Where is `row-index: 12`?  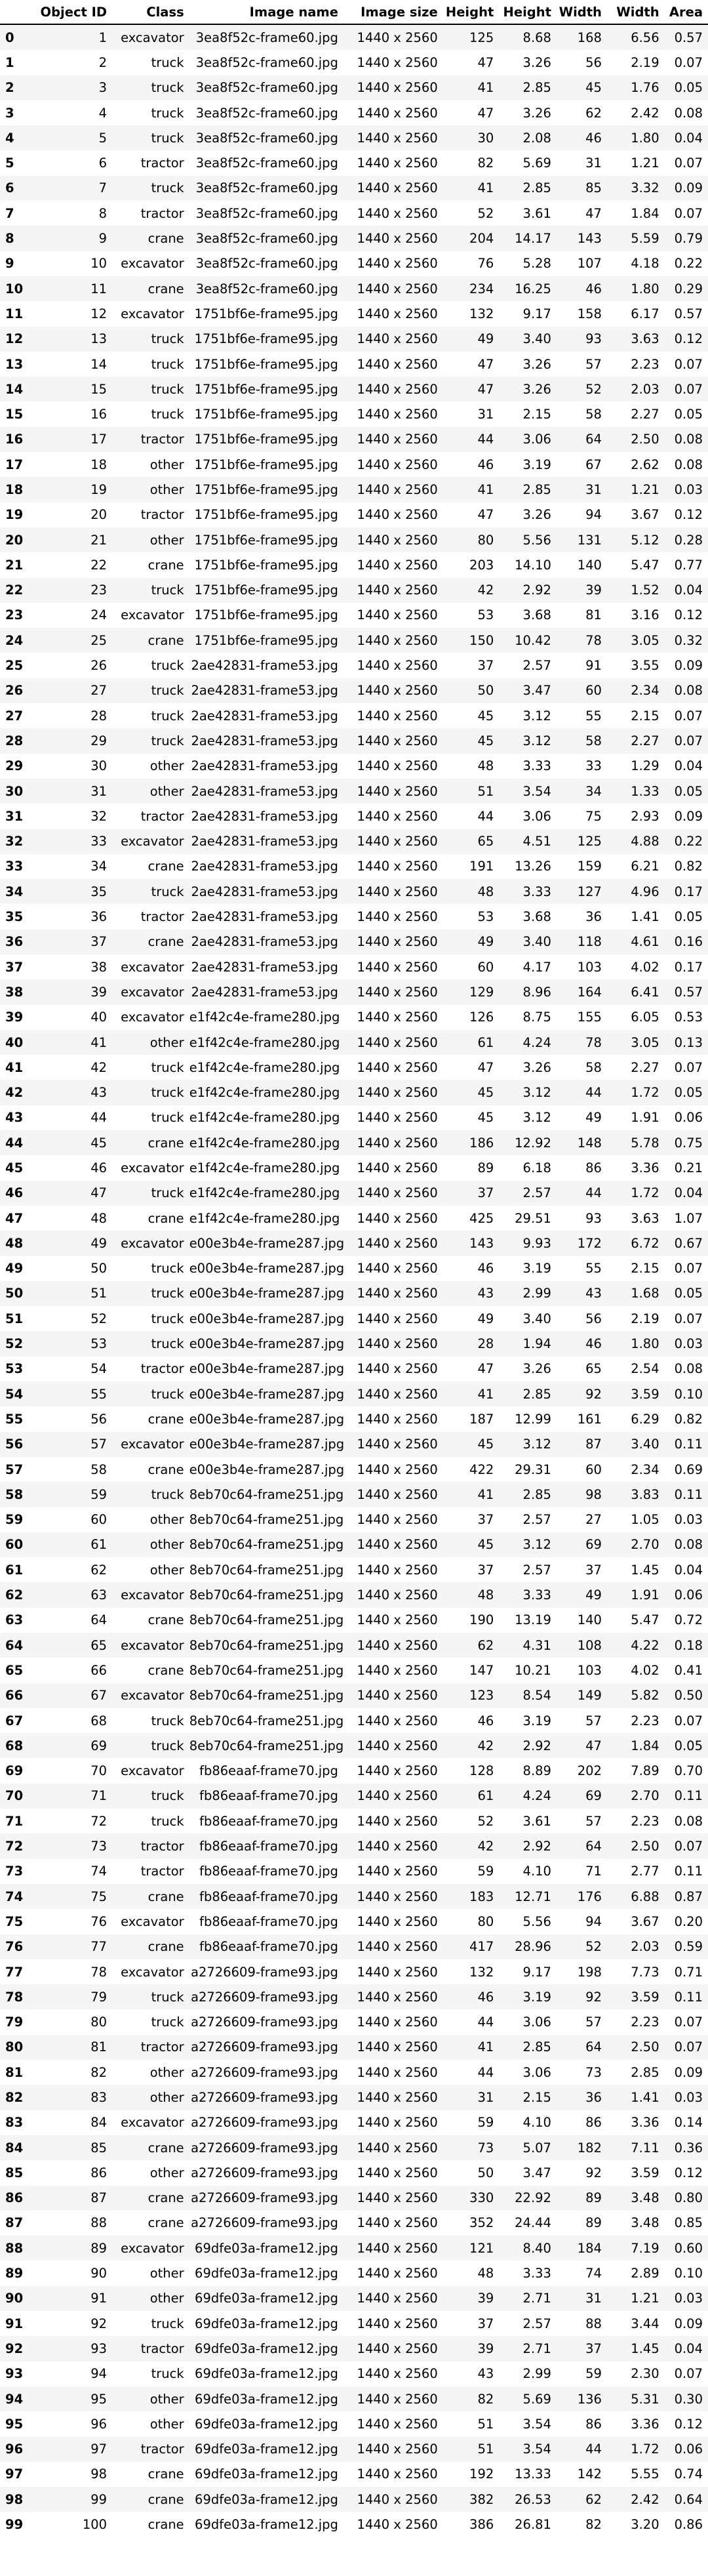
row-index: 12 is located at coordinates (18, 339).